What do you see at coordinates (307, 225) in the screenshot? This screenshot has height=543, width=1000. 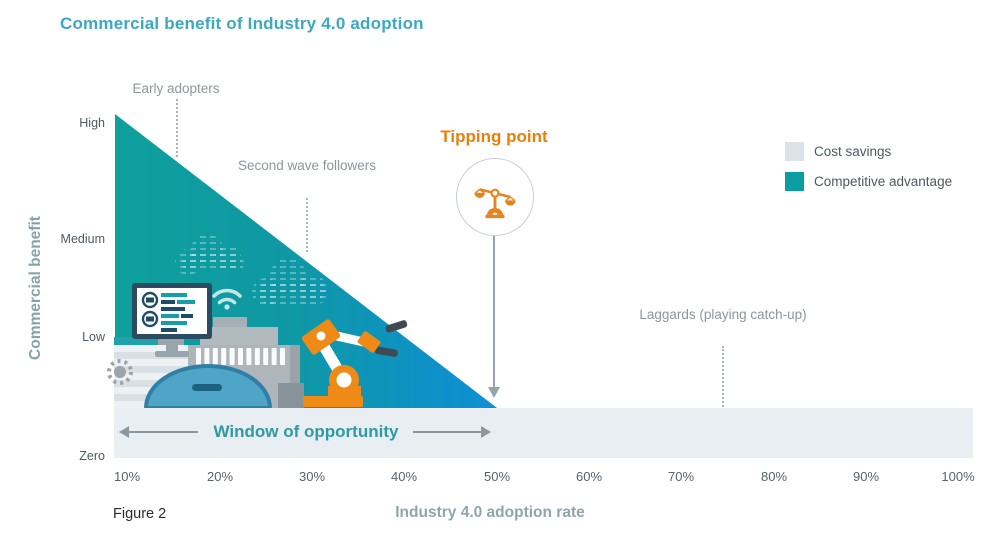 I see `dotted-leader-second-wave` at bounding box center [307, 225].